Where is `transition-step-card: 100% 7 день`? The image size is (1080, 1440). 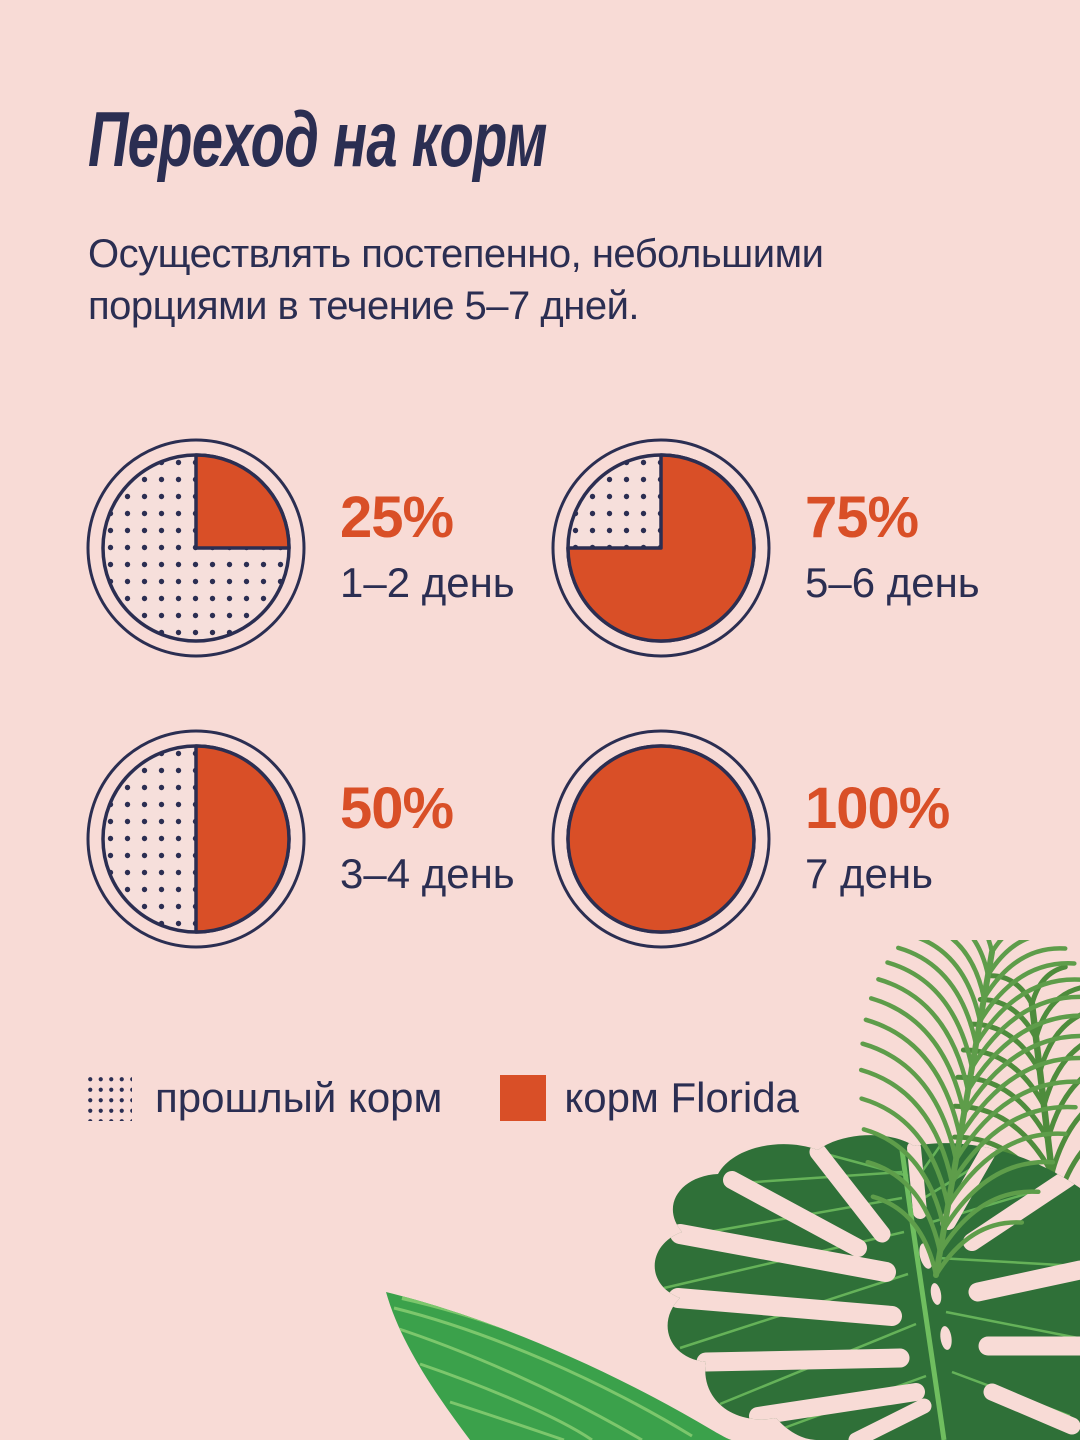 transition-step-card: 100% 7 день is located at coordinates (750, 839).